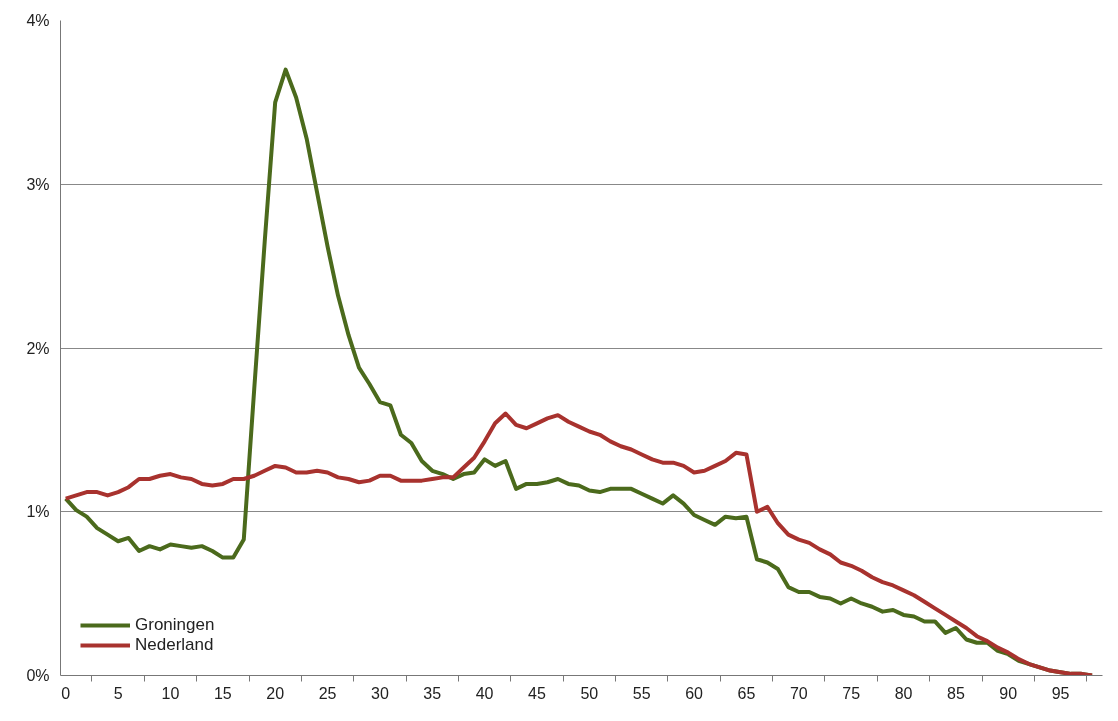  What do you see at coordinates (641, 693) in the screenshot?
I see `x-tick-label: 55` at bounding box center [641, 693].